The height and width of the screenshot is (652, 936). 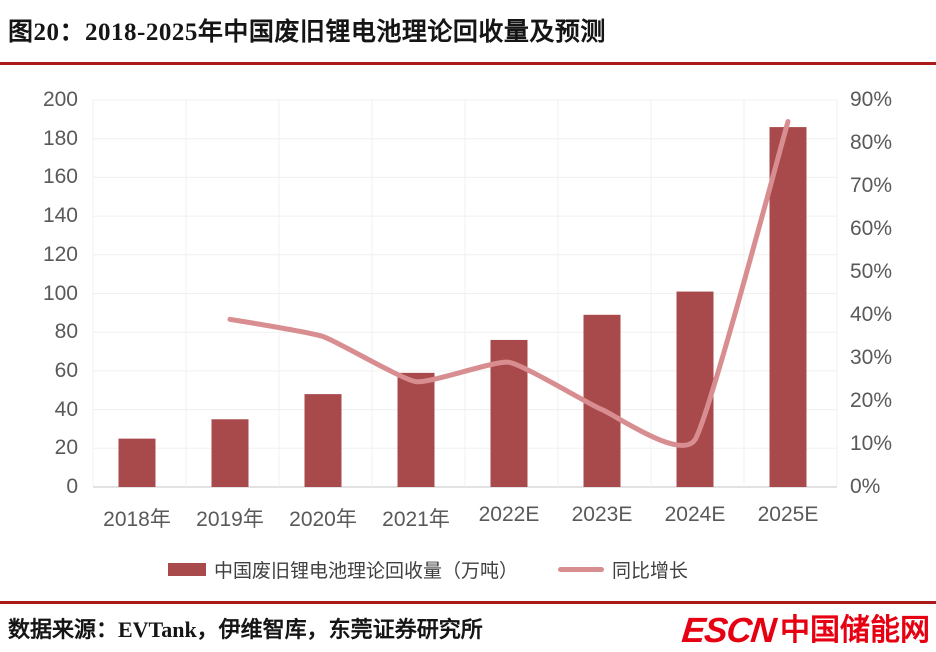 I want to click on y-axis-right-tick: 10%, so click(x=871, y=443).